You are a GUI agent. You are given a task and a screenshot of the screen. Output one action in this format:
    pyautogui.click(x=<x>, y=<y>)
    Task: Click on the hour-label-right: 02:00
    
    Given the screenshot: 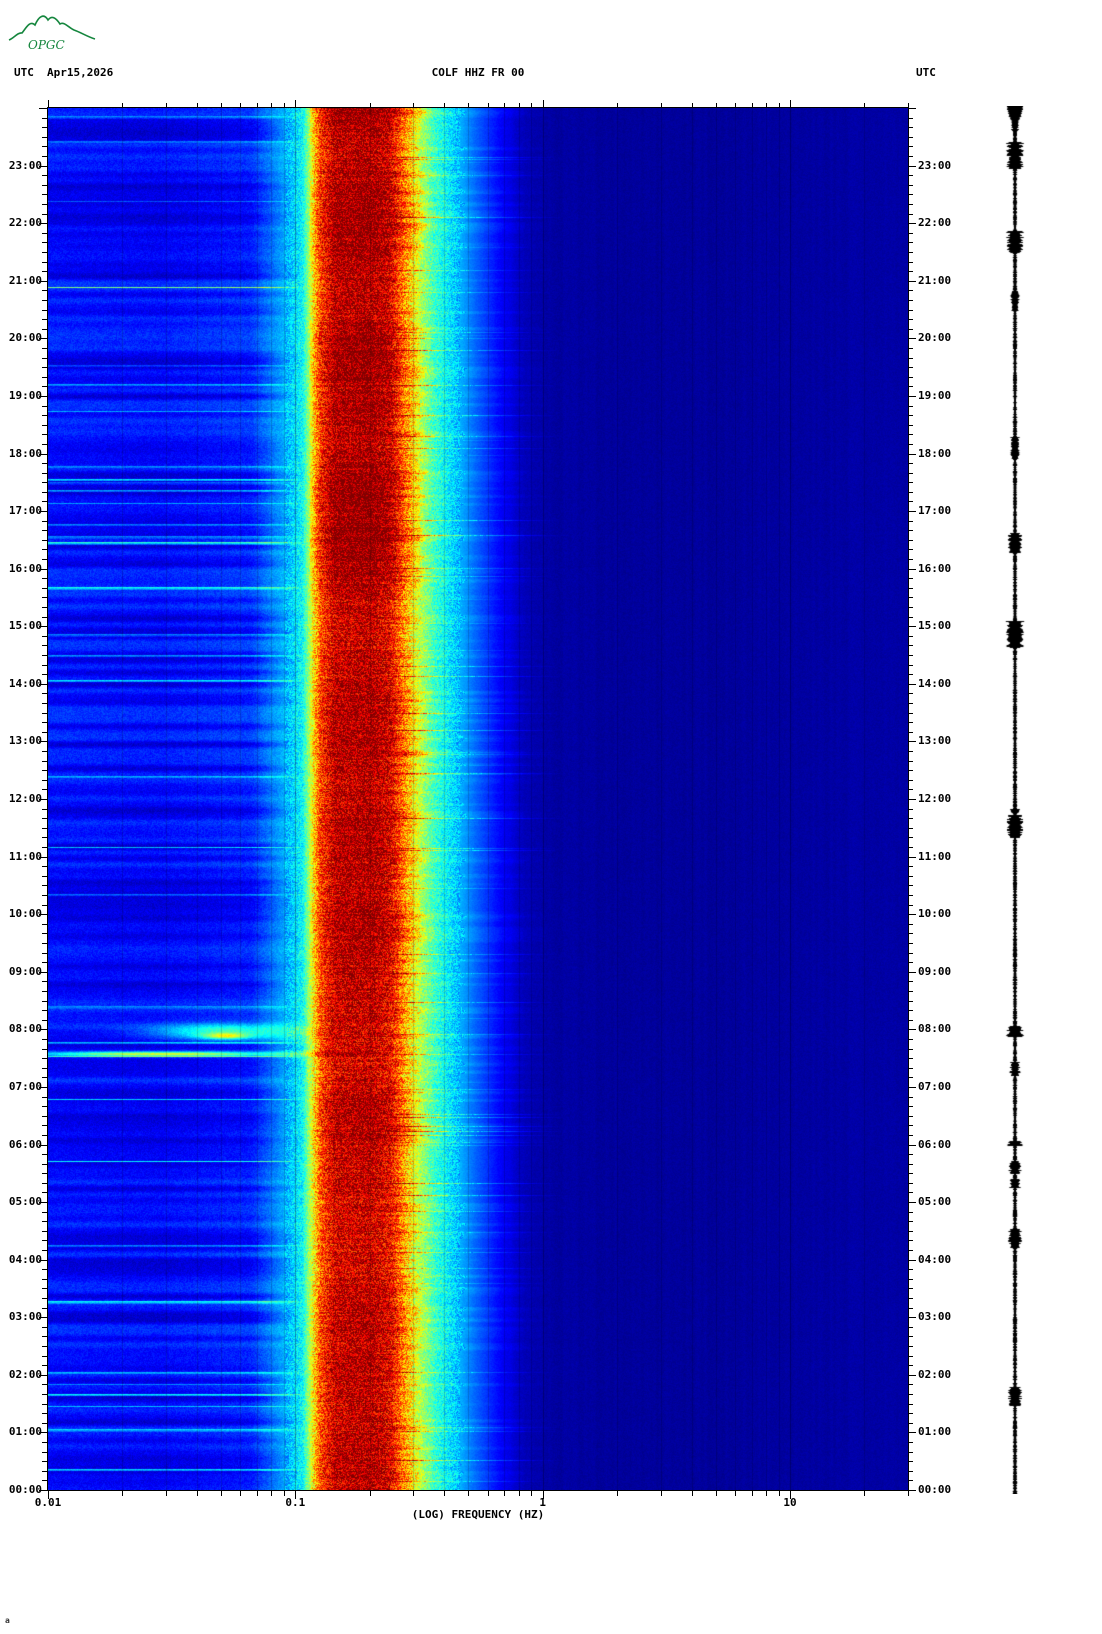 What is the action you would take?
    pyautogui.click(x=935, y=1374)
    